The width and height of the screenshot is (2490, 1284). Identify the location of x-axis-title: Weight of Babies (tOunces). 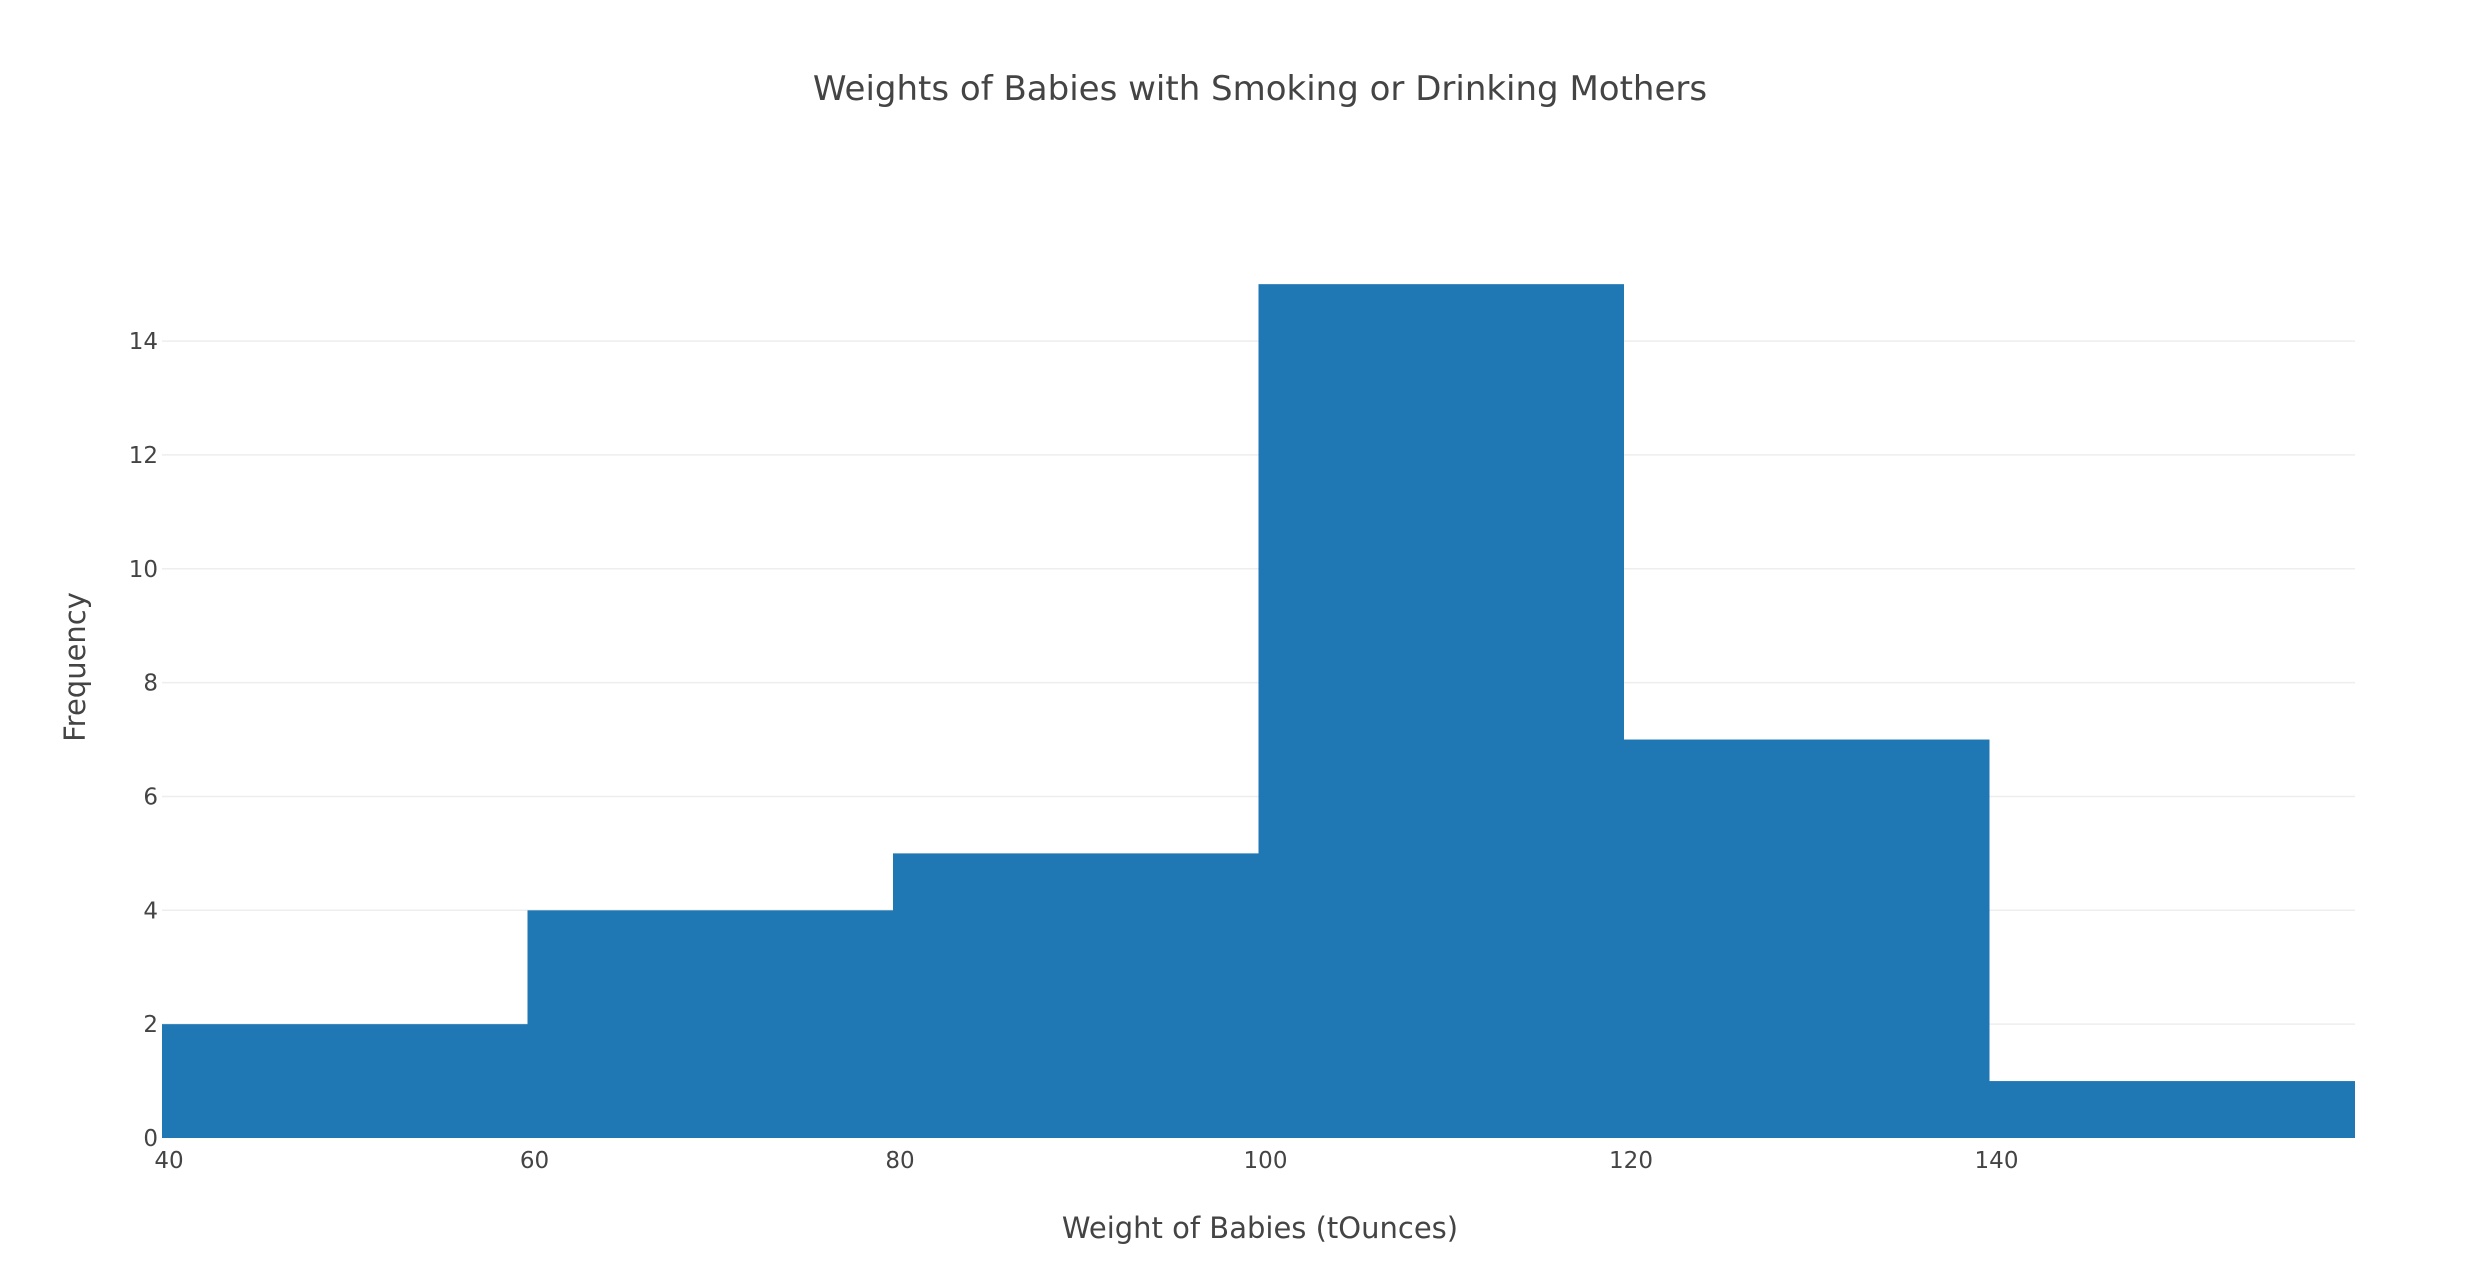
(1260, 1228).